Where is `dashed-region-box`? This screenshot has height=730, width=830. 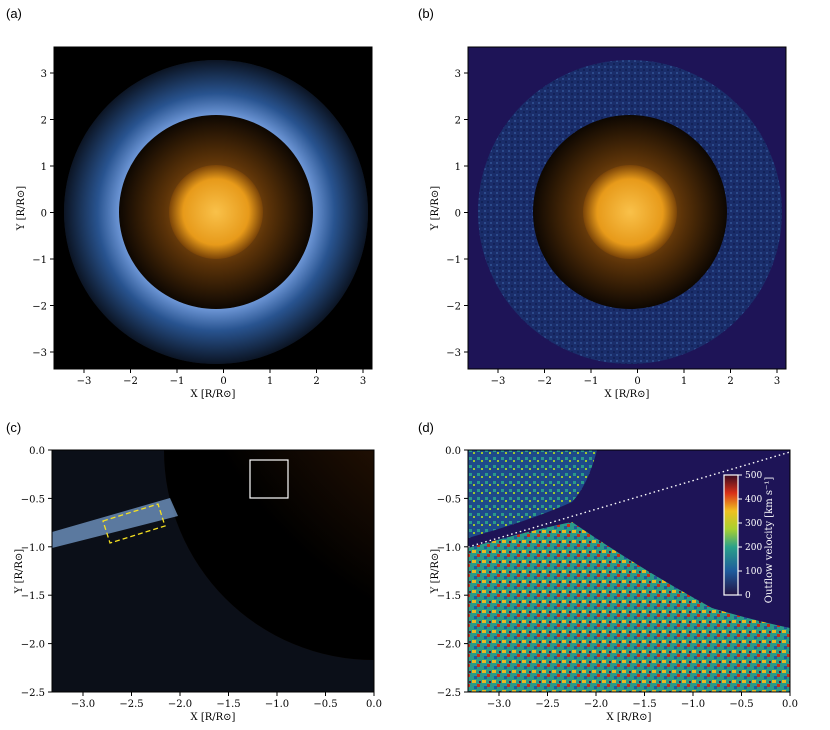 dashed-region-box is located at coordinates (134, 523).